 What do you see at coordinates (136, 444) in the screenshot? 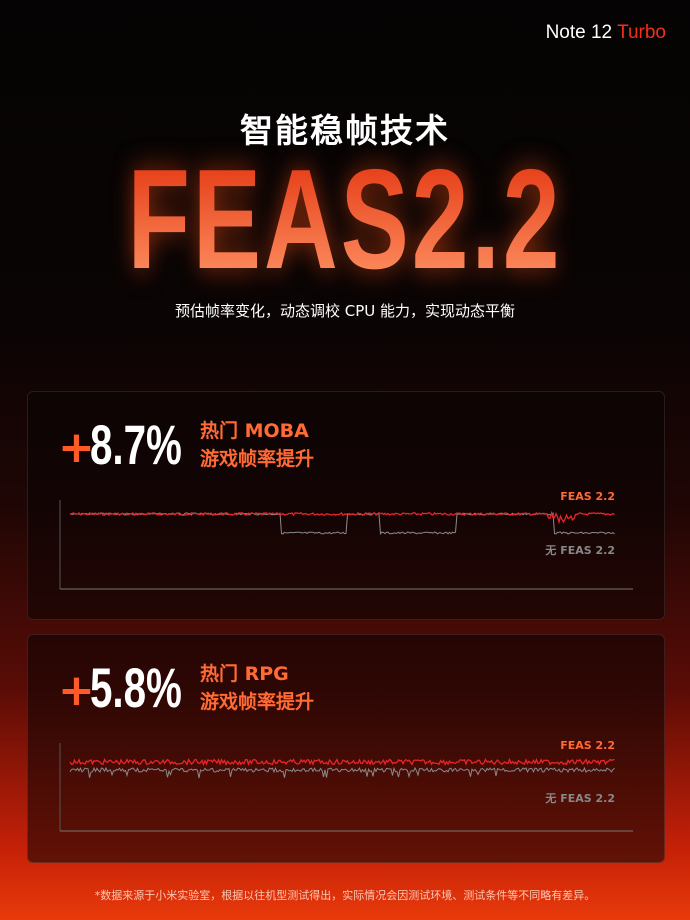
I see `improvement-value: 8.7%` at bounding box center [136, 444].